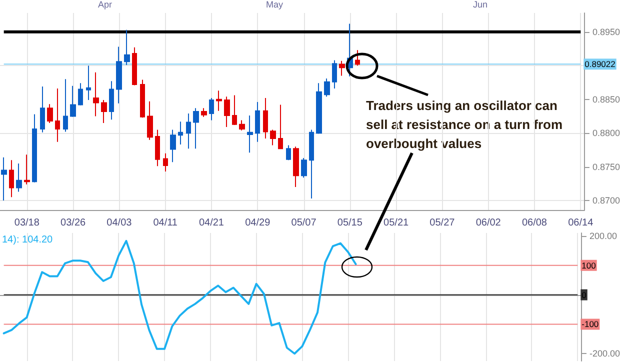 This screenshot has width=623, height=364. Describe the element at coordinates (258, 223) in the screenshot. I see `x-tick-label: 04/29` at that location.